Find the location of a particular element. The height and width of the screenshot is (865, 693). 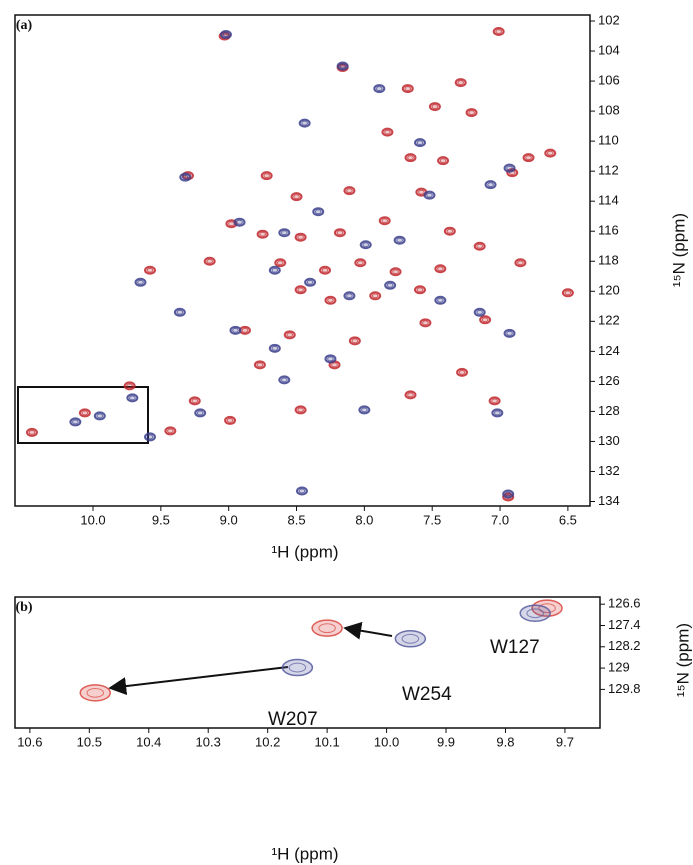

peak-annotation: W207 is located at coordinates (293, 719).